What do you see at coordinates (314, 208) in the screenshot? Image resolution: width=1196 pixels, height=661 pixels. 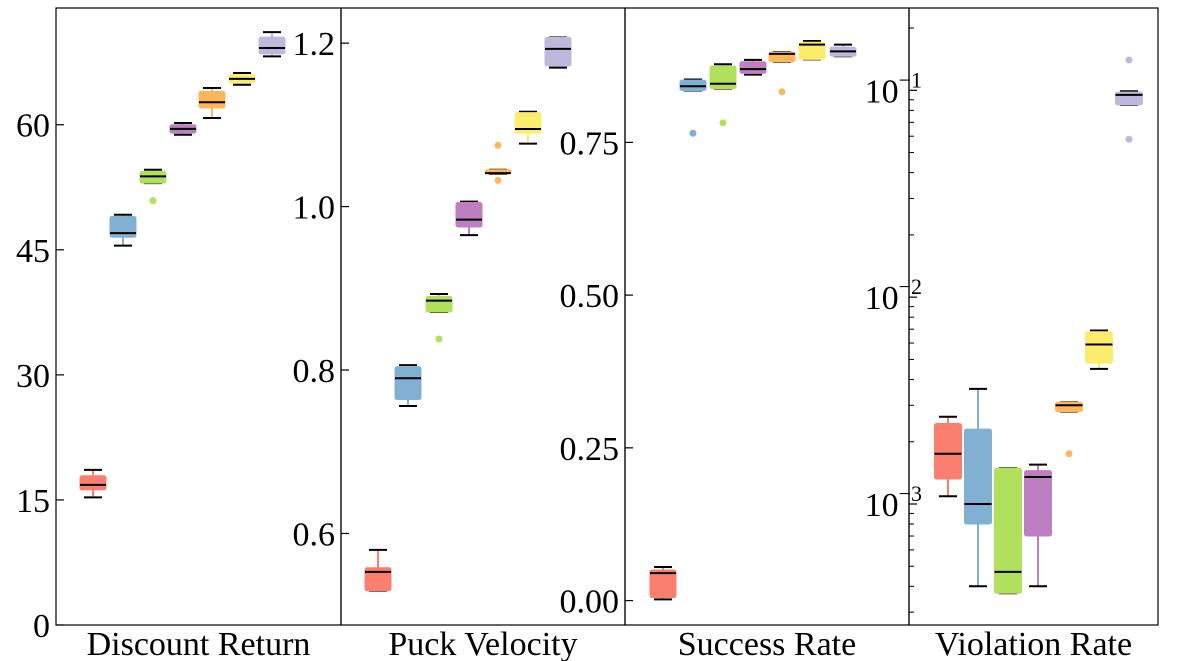 I see `y-tick-label: 1.0` at bounding box center [314, 208].